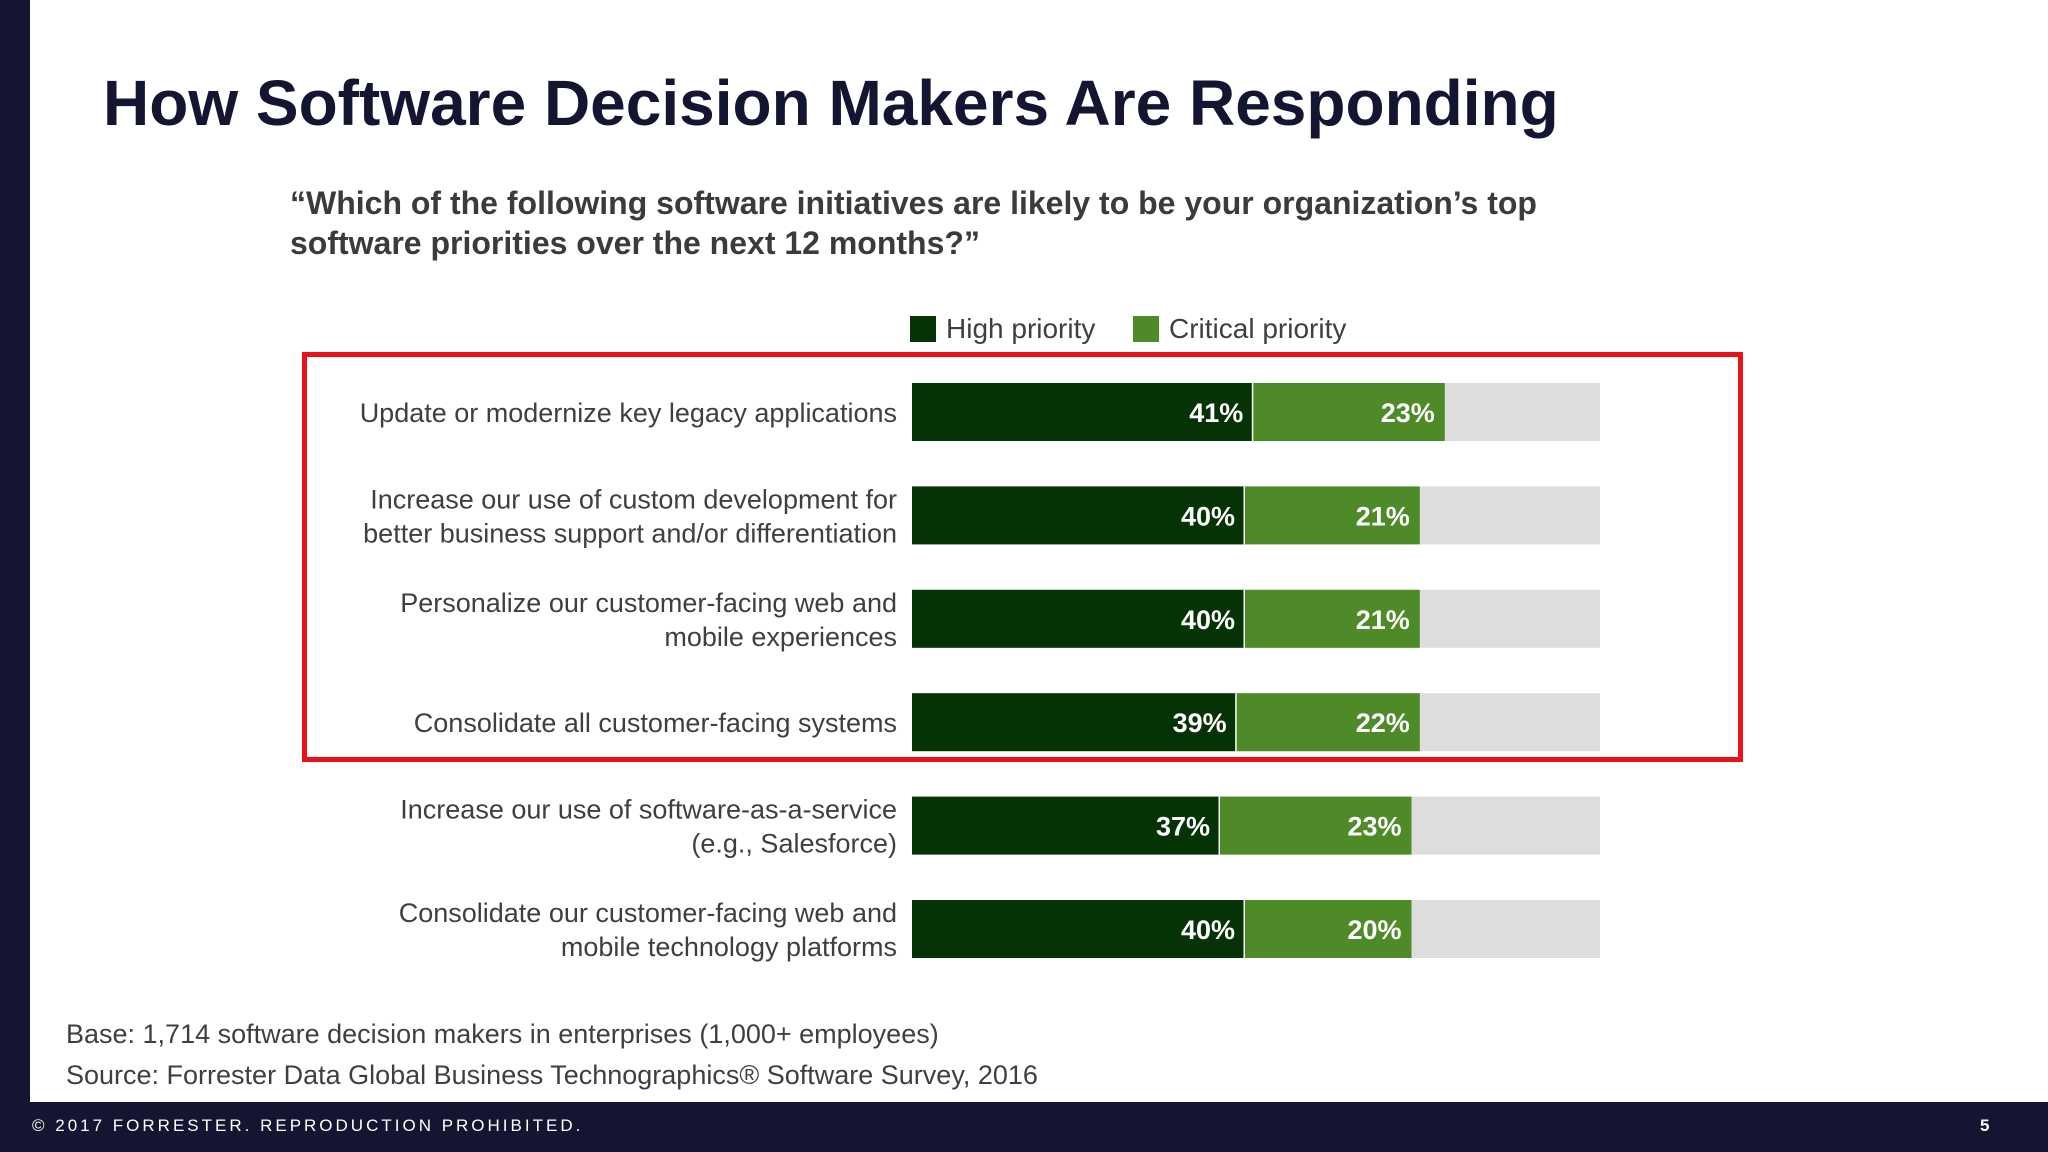 This screenshot has height=1152, width=2048. Describe the element at coordinates (1200, 723) in the screenshot. I see `data-label-high: 39%` at that location.